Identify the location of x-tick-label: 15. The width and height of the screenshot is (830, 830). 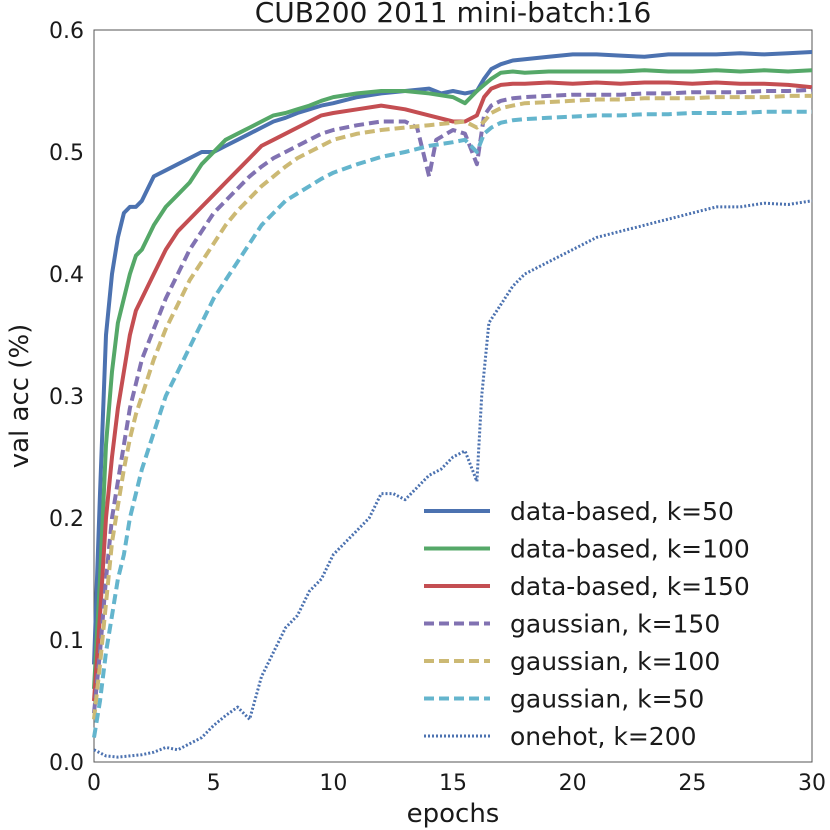
(453, 783).